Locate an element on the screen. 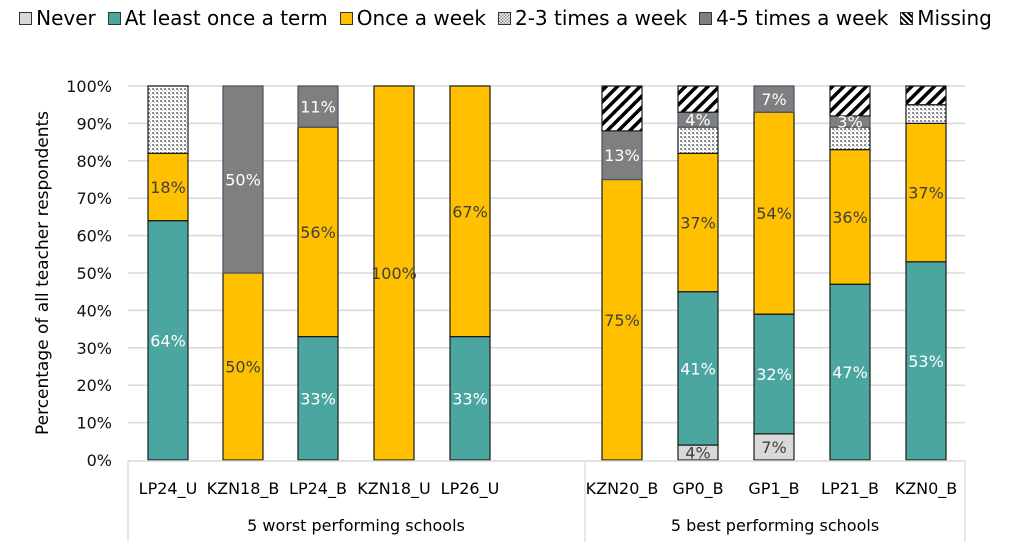  bar-segment-at-least-once-a-term-kzn0-b is located at coordinates (926, 361).